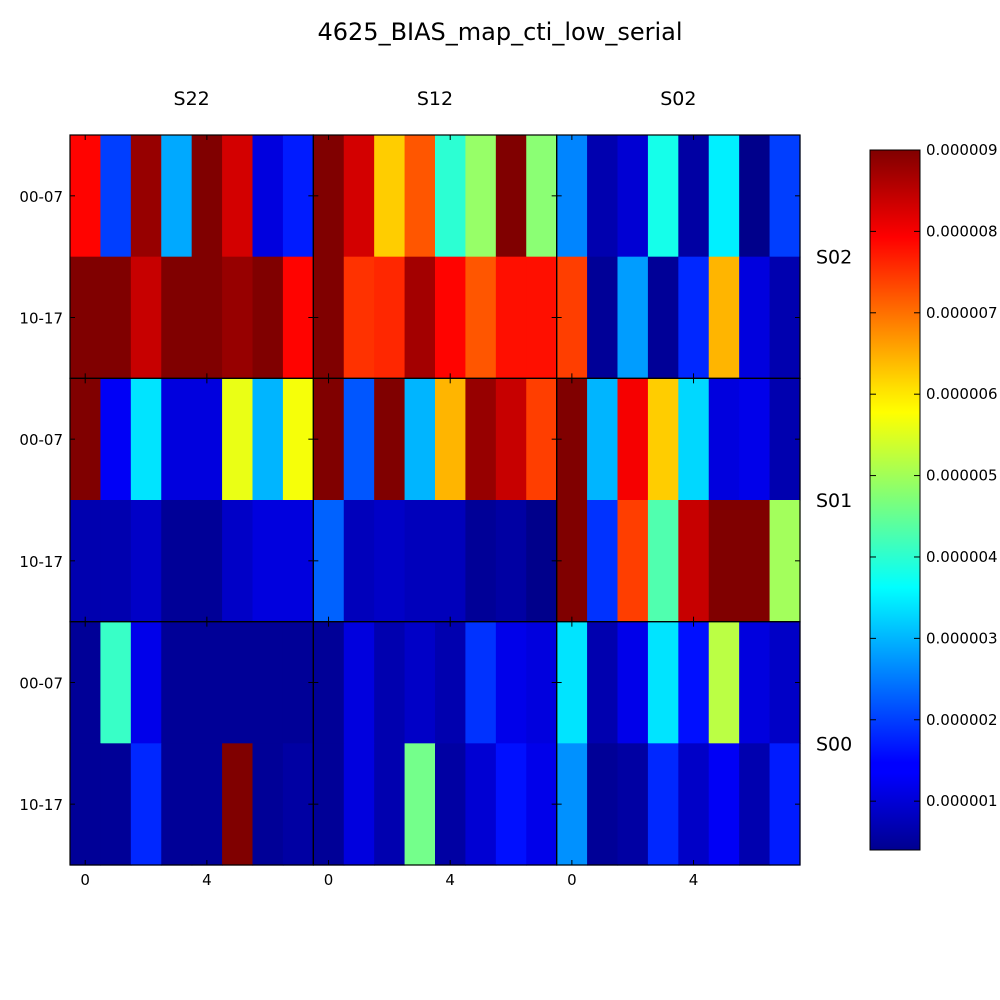 This screenshot has width=1000, height=1000. What do you see at coordinates (962, 394) in the screenshot?
I see `colorbar-tick-label: 0.000006` at bounding box center [962, 394].